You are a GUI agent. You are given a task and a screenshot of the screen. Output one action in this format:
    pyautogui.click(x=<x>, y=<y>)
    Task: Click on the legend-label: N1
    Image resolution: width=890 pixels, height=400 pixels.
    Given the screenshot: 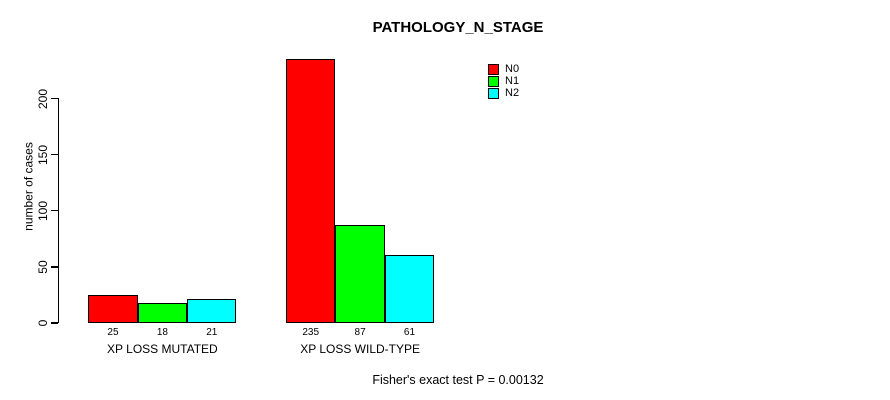 What is the action you would take?
    pyautogui.click(x=512, y=81)
    